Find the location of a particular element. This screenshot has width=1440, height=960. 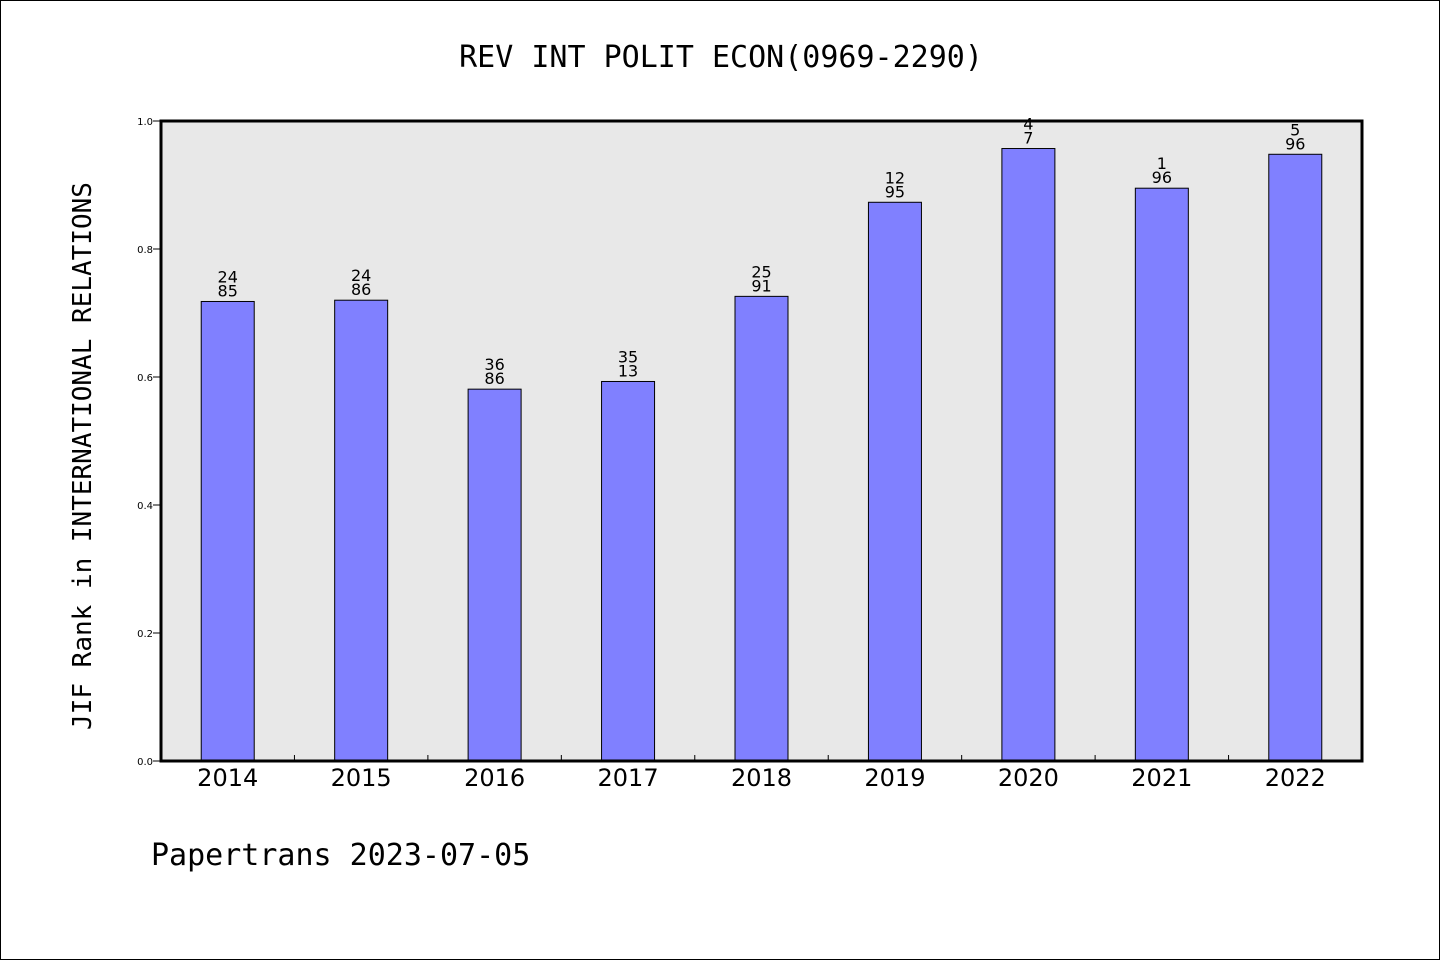

bar-label-percentile: 85 is located at coordinates (228, 290).